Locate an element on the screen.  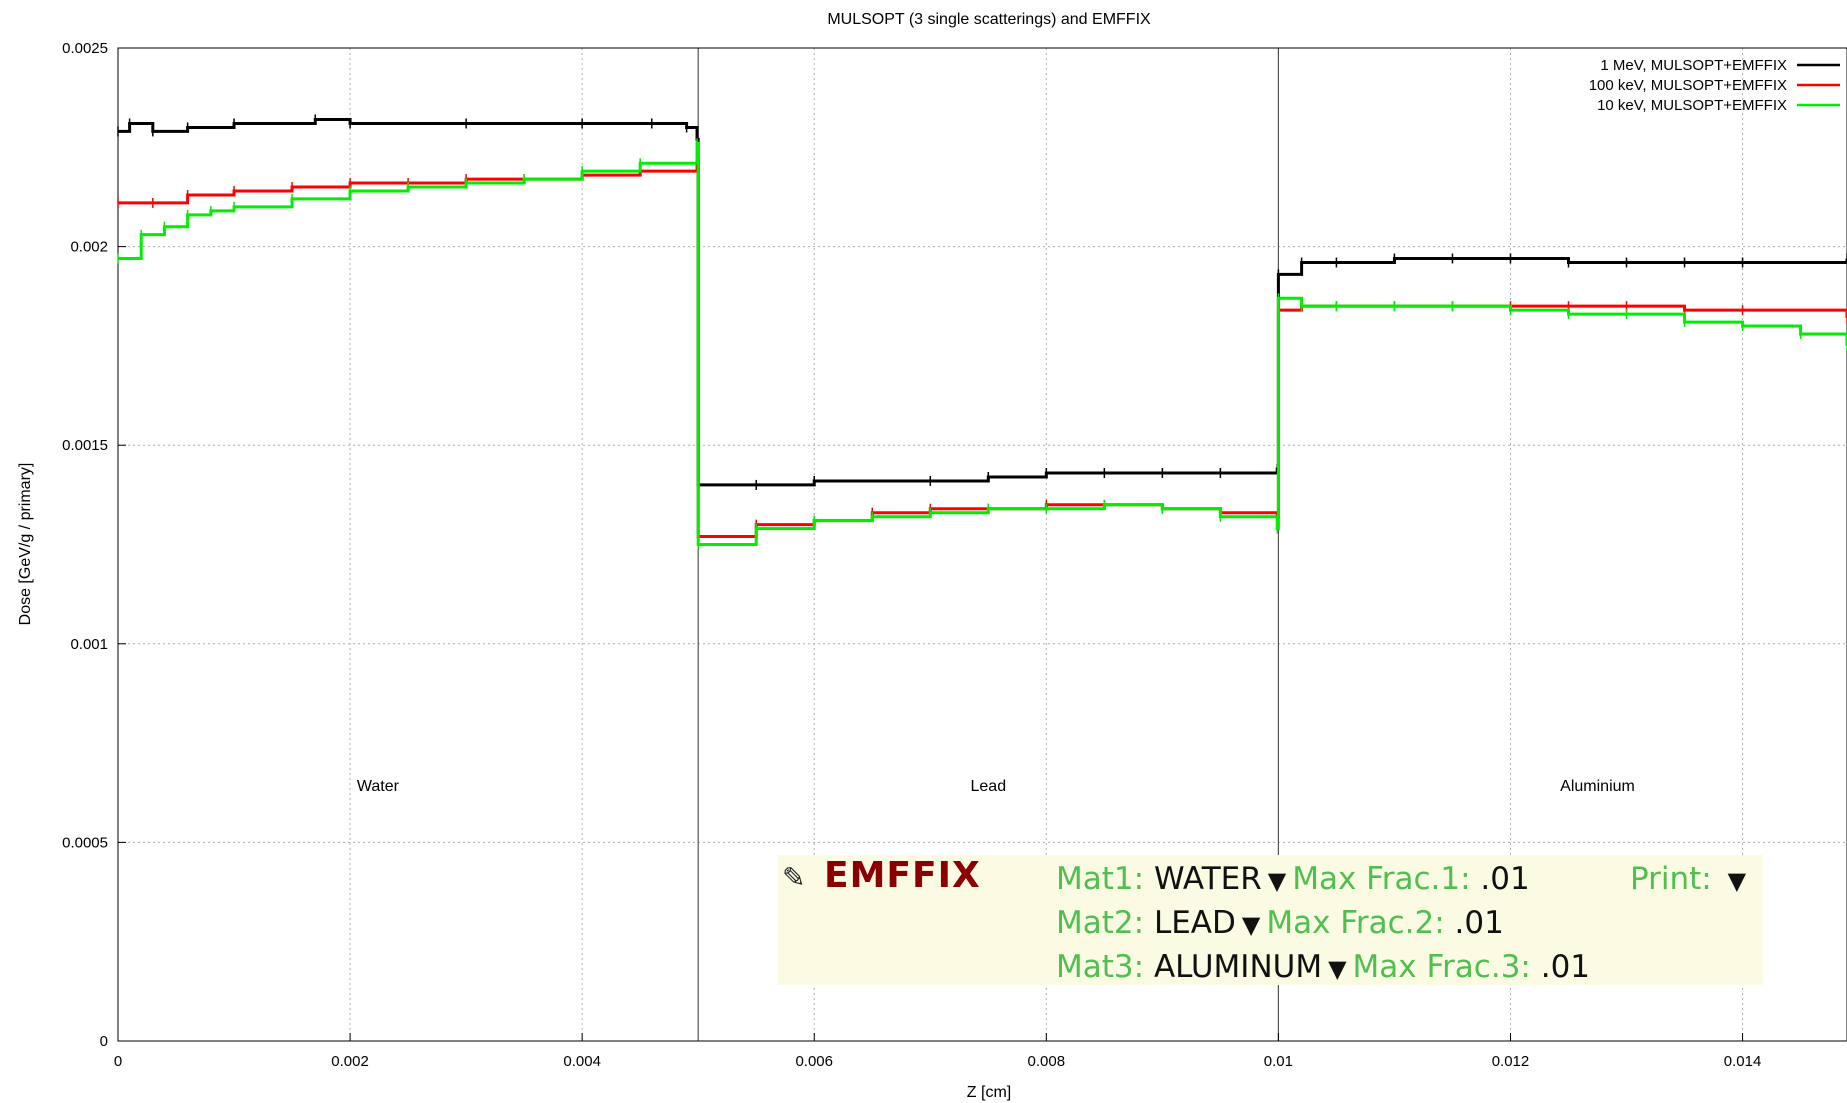
x-tick-label: 0.012 is located at coordinates (1511, 1061).